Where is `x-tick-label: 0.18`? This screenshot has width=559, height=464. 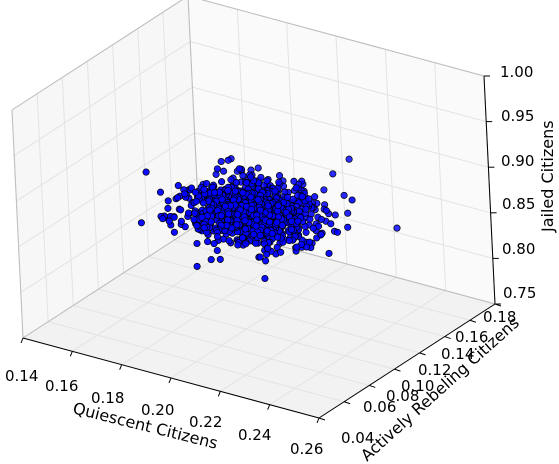
x-tick-label: 0.18 is located at coordinates (107, 398).